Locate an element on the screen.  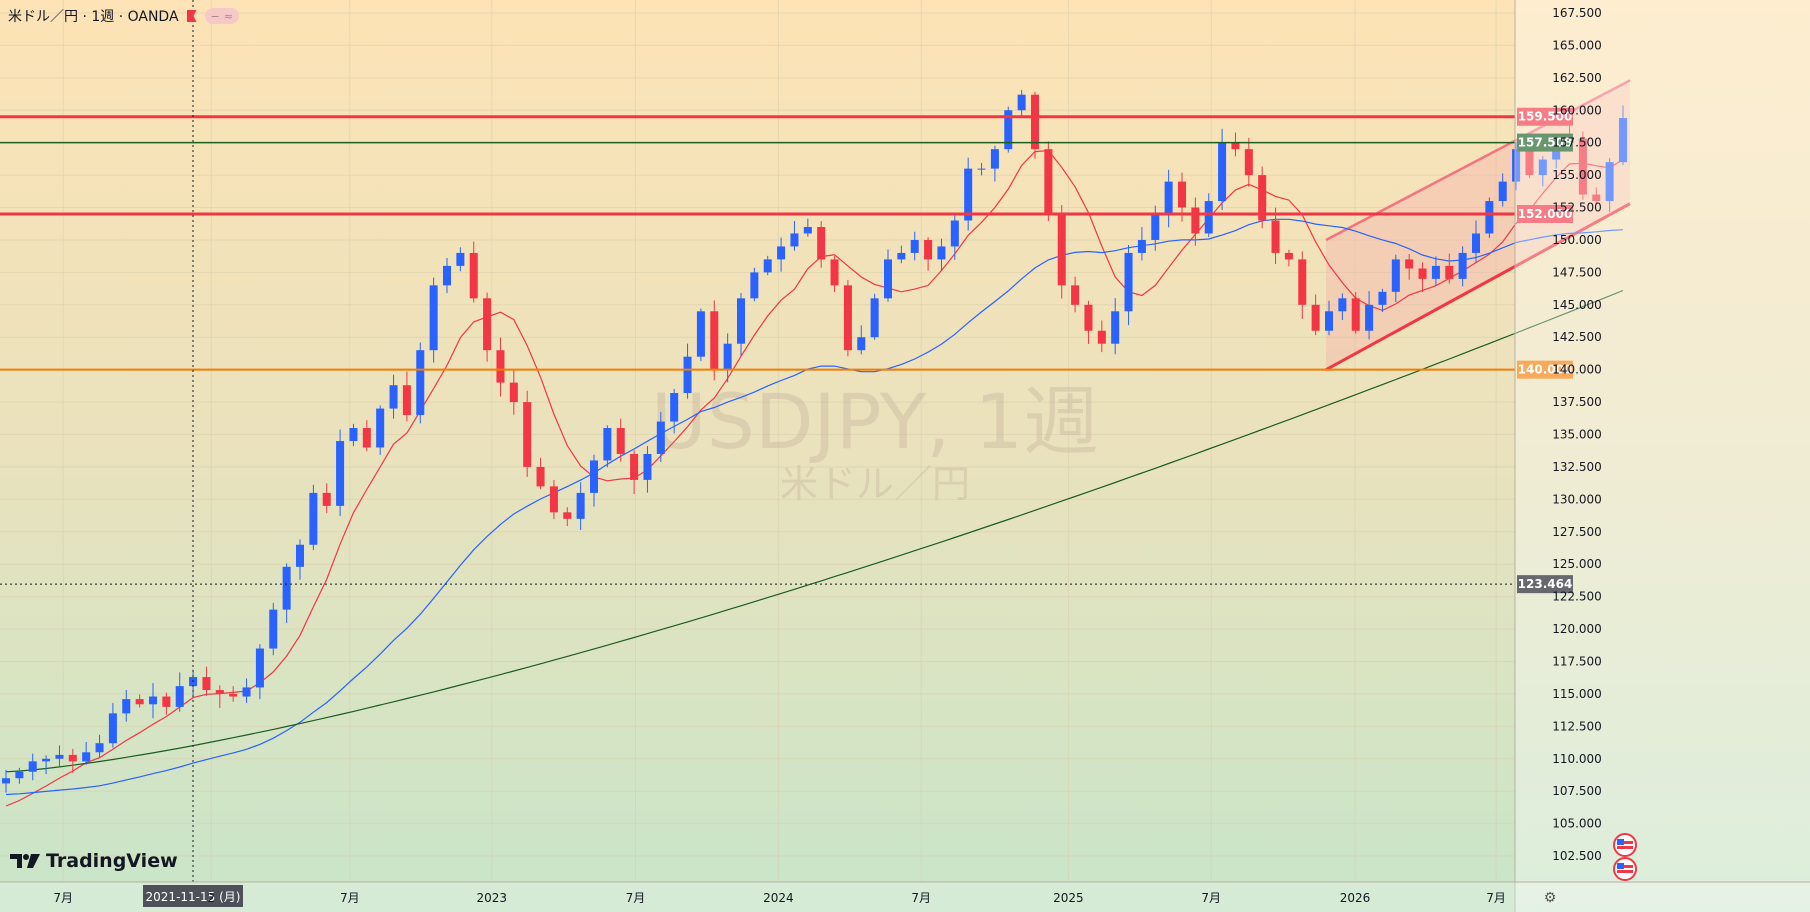
price-tick-label: 165.000 is located at coordinates (1577, 45).